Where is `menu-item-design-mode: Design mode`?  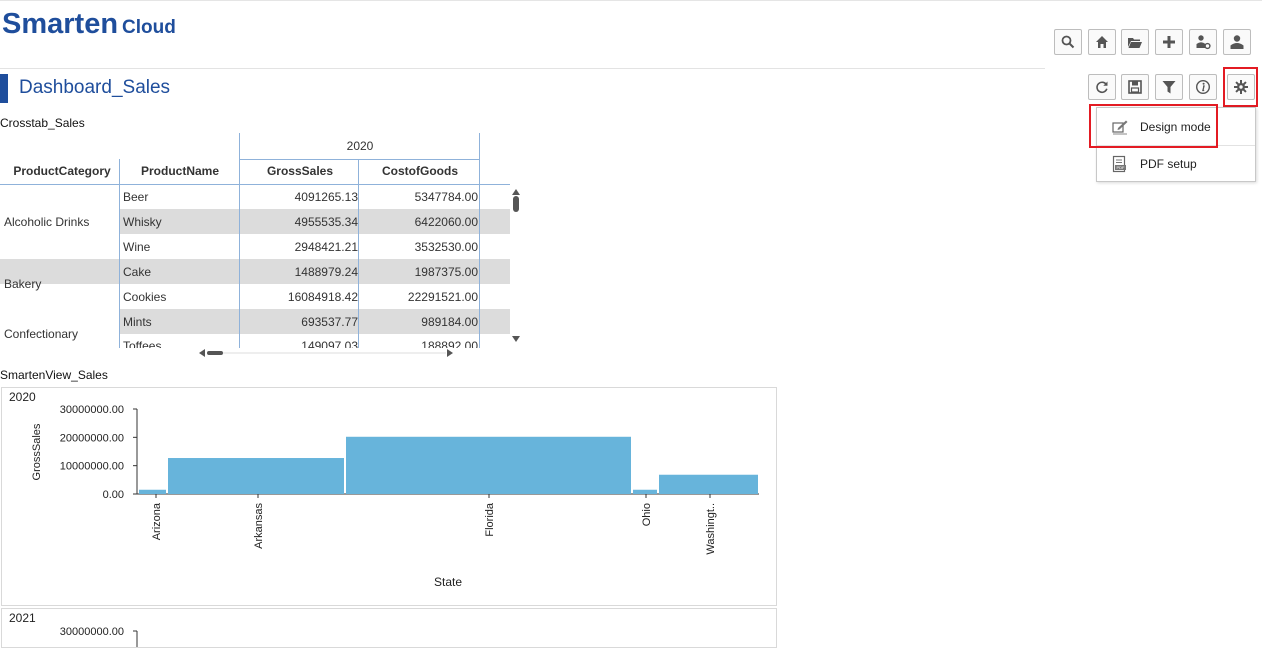
menu-item-design-mode: Design mode is located at coordinates (1176, 127).